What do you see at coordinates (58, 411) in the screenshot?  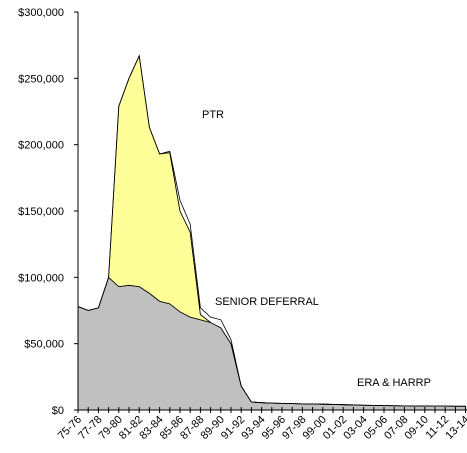 I see `y-tick-label: $0` at bounding box center [58, 411].